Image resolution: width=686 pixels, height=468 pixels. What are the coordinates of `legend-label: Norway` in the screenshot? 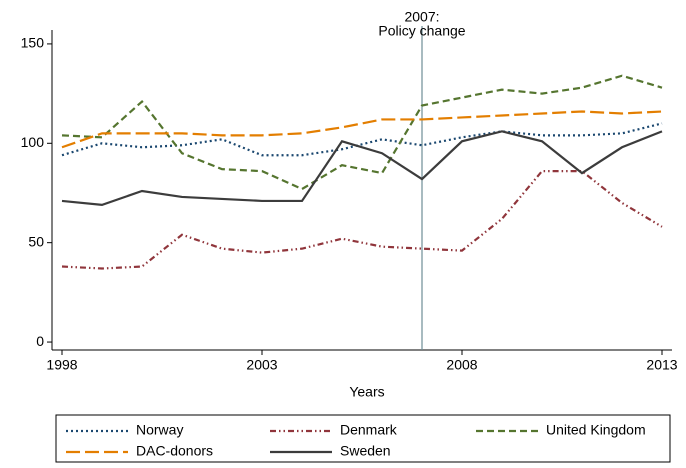 It's located at (159, 430).